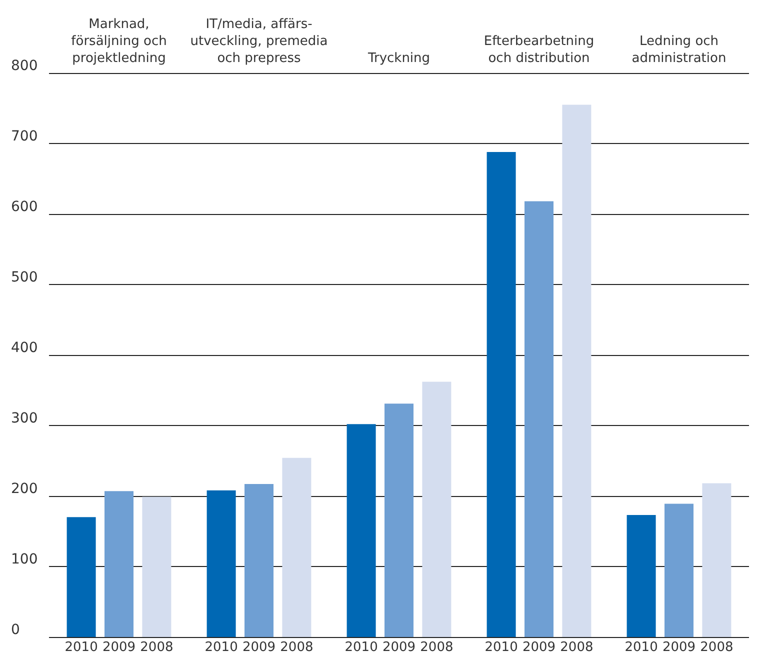 The image size is (757, 664). What do you see at coordinates (15, 630) in the screenshot?
I see `y-tick-label: 0` at bounding box center [15, 630].